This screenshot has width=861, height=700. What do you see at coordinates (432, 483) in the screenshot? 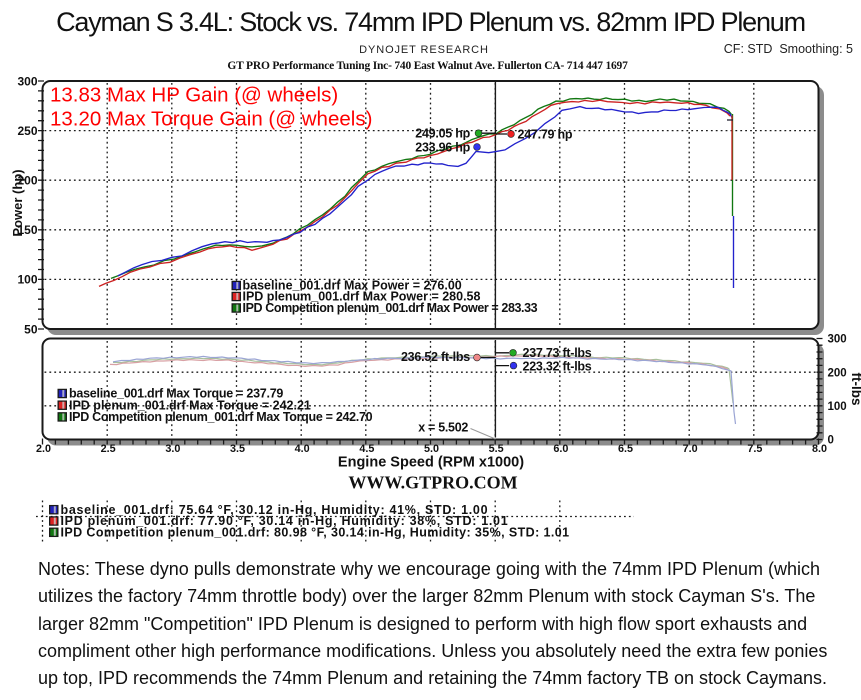
I see `svg-text: WWW.GTPRO.COM` at bounding box center [432, 483].